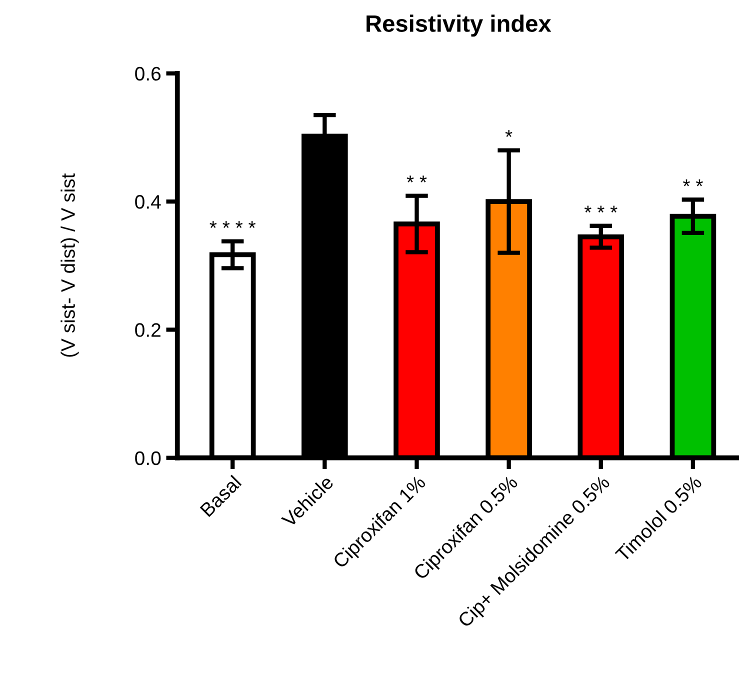  Describe the element at coordinates (601, 209) in the screenshot. I see `annotation: * * *` at that location.